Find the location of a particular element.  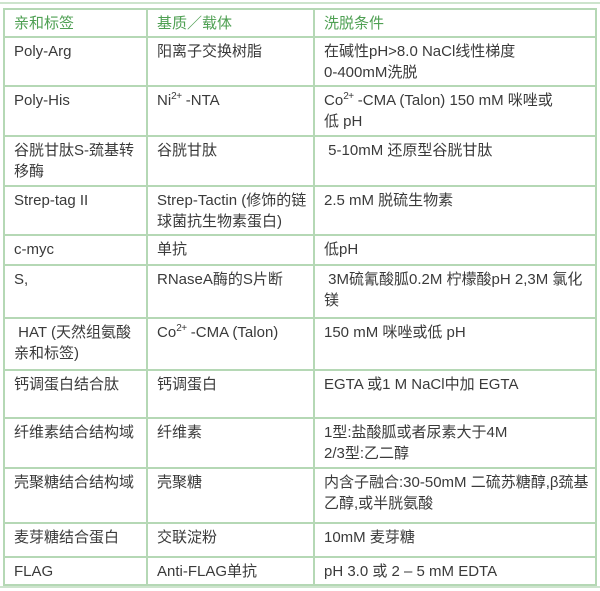

cell-matrix: Anti-FLAG单抗 is located at coordinates (230, 571).